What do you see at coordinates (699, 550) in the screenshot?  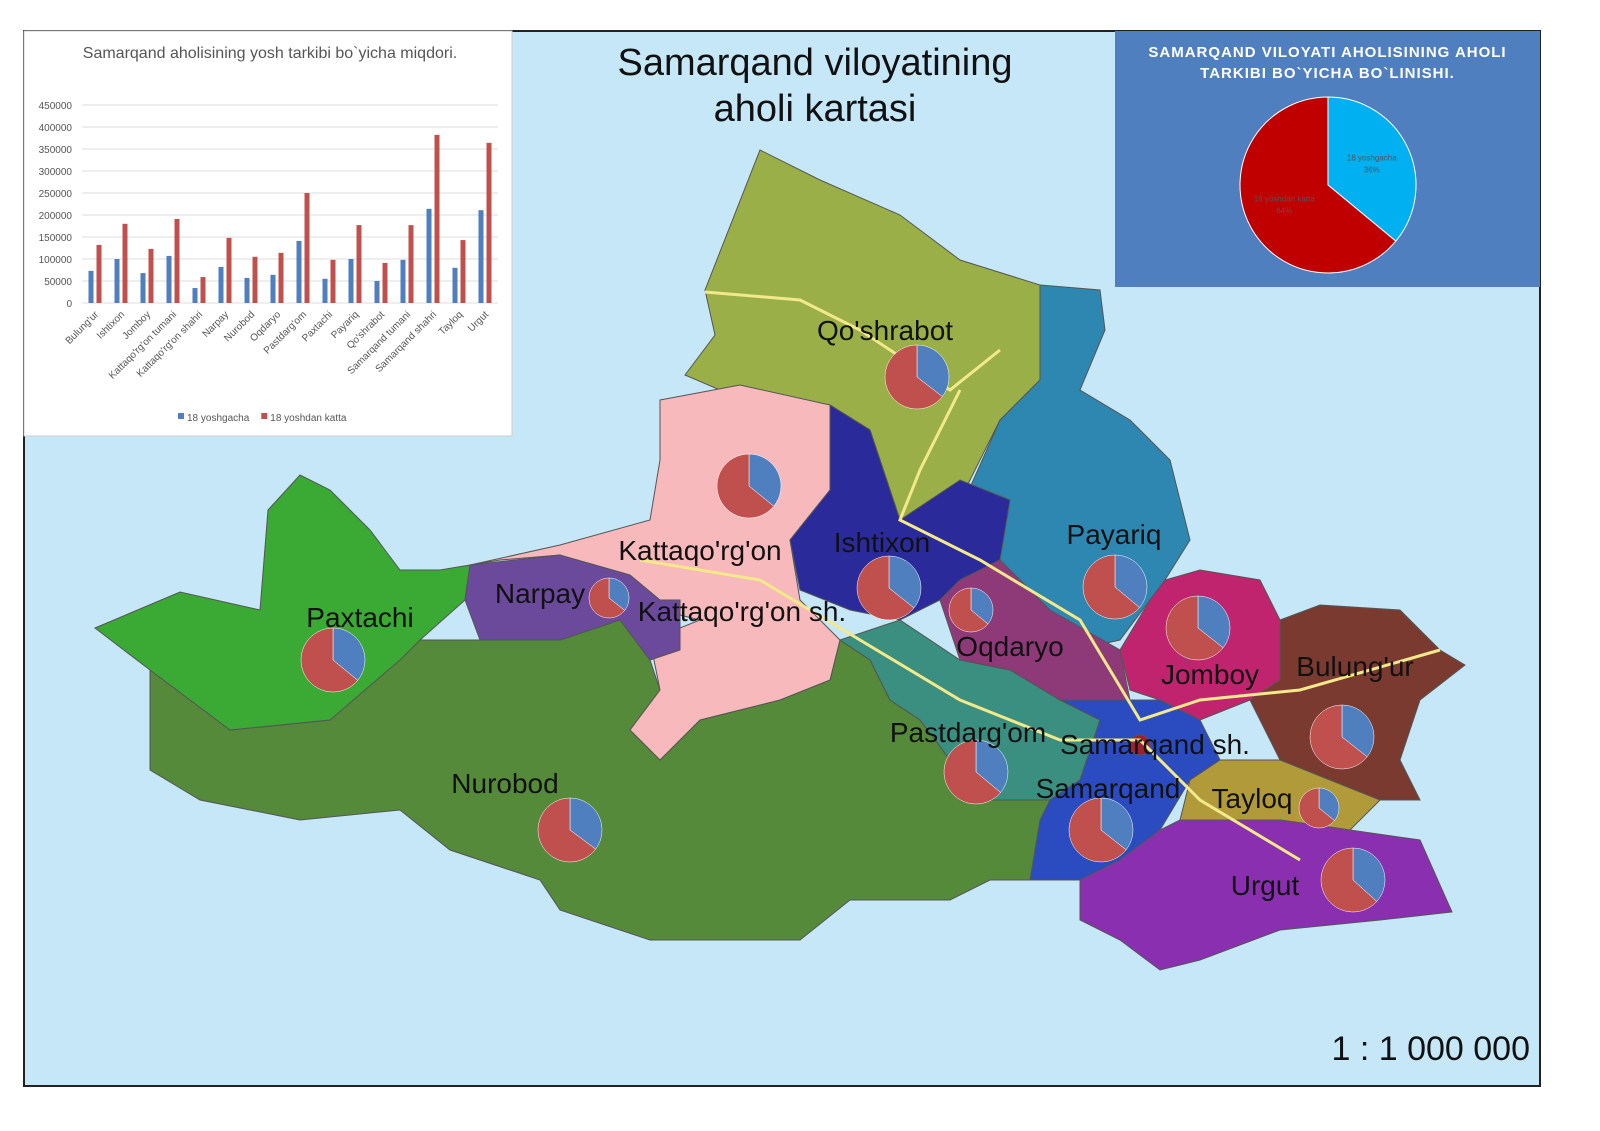 I see `district-label: Kattaqo'rg'on` at bounding box center [699, 550].